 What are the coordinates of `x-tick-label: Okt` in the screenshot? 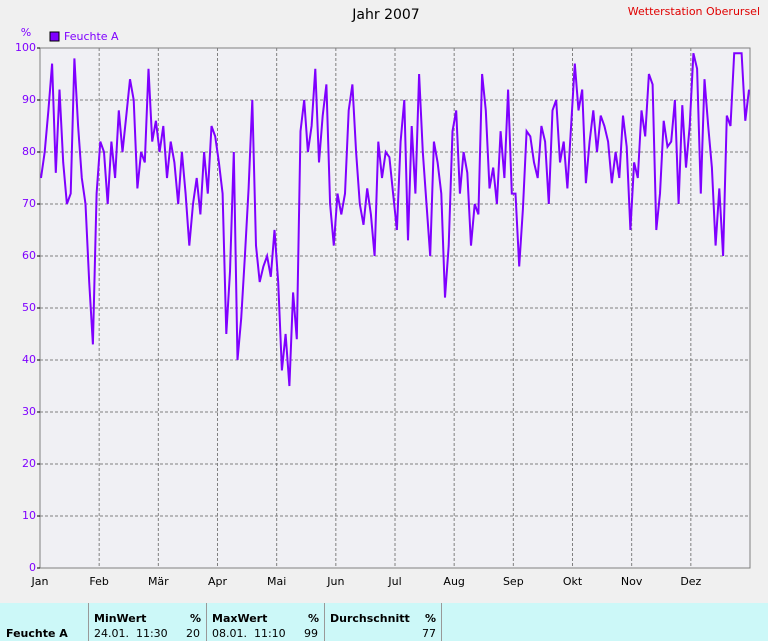 It's located at (573, 581).